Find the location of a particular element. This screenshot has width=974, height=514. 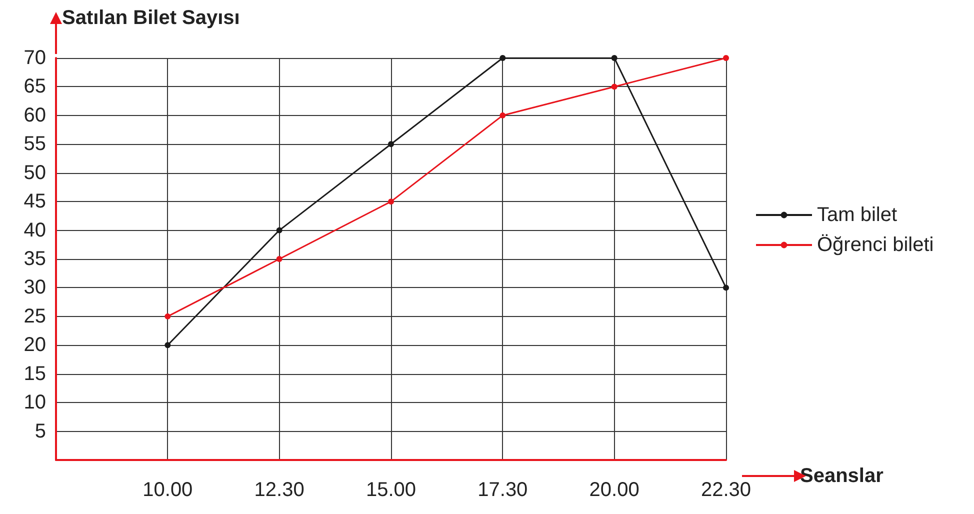

y-tick-label: 40 is located at coordinates (35, 230).